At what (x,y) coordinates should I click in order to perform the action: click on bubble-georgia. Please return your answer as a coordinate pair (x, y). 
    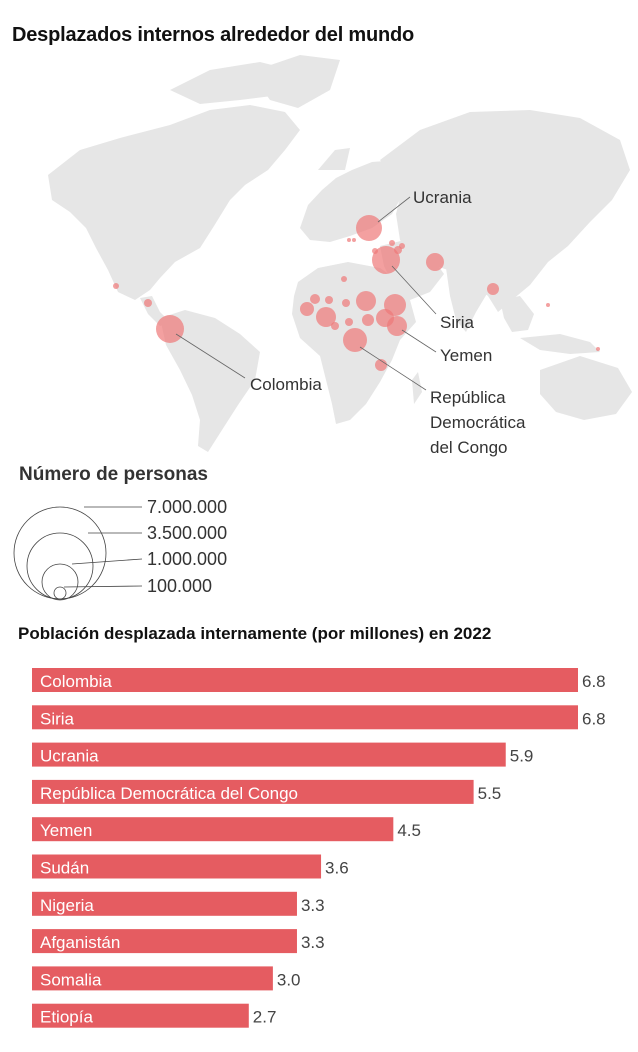
    Looking at the image, I should click on (392, 243).